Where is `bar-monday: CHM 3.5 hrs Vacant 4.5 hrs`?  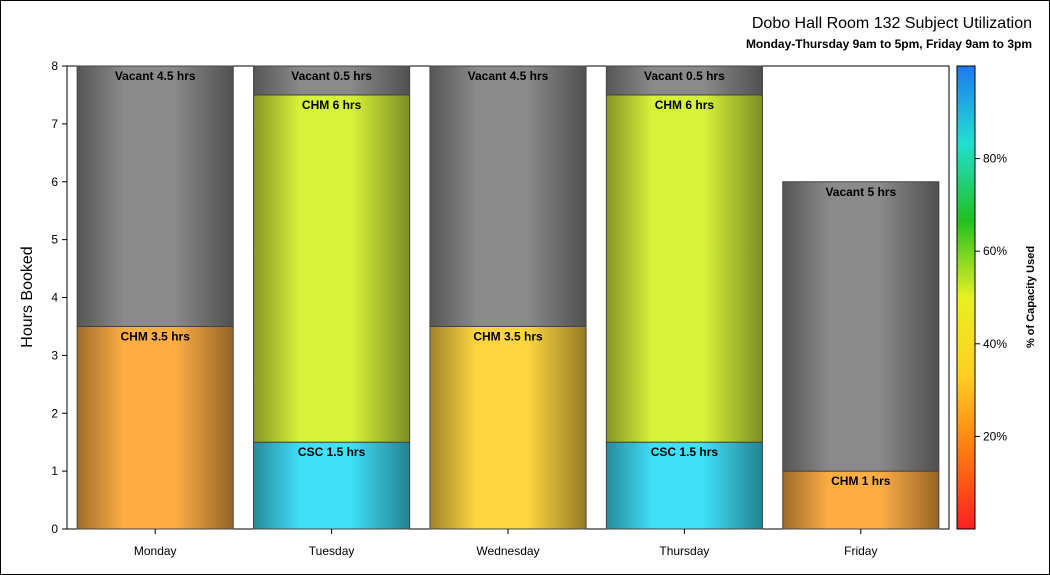 bar-monday: CHM 3.5 hrs Vacant 4.5 hrs is located at coordinates (155, 297).